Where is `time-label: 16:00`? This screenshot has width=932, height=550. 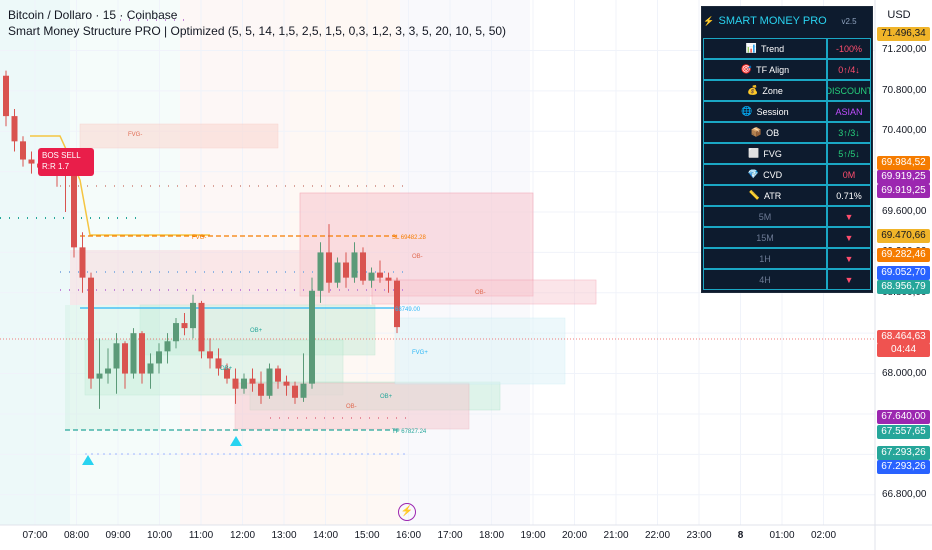 time-label: 16:00 is located at coordinates (408, 535).